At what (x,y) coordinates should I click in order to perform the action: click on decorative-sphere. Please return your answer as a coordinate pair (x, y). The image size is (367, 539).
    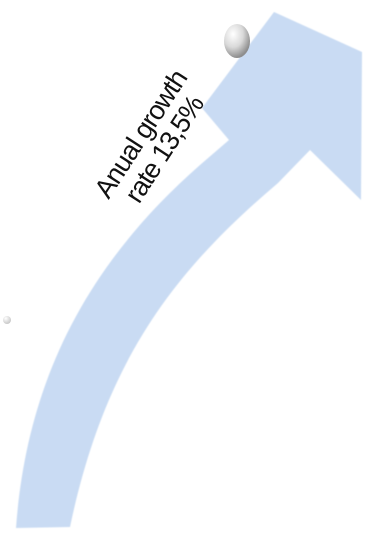
    Looking at the image, I should click on (237, 41).